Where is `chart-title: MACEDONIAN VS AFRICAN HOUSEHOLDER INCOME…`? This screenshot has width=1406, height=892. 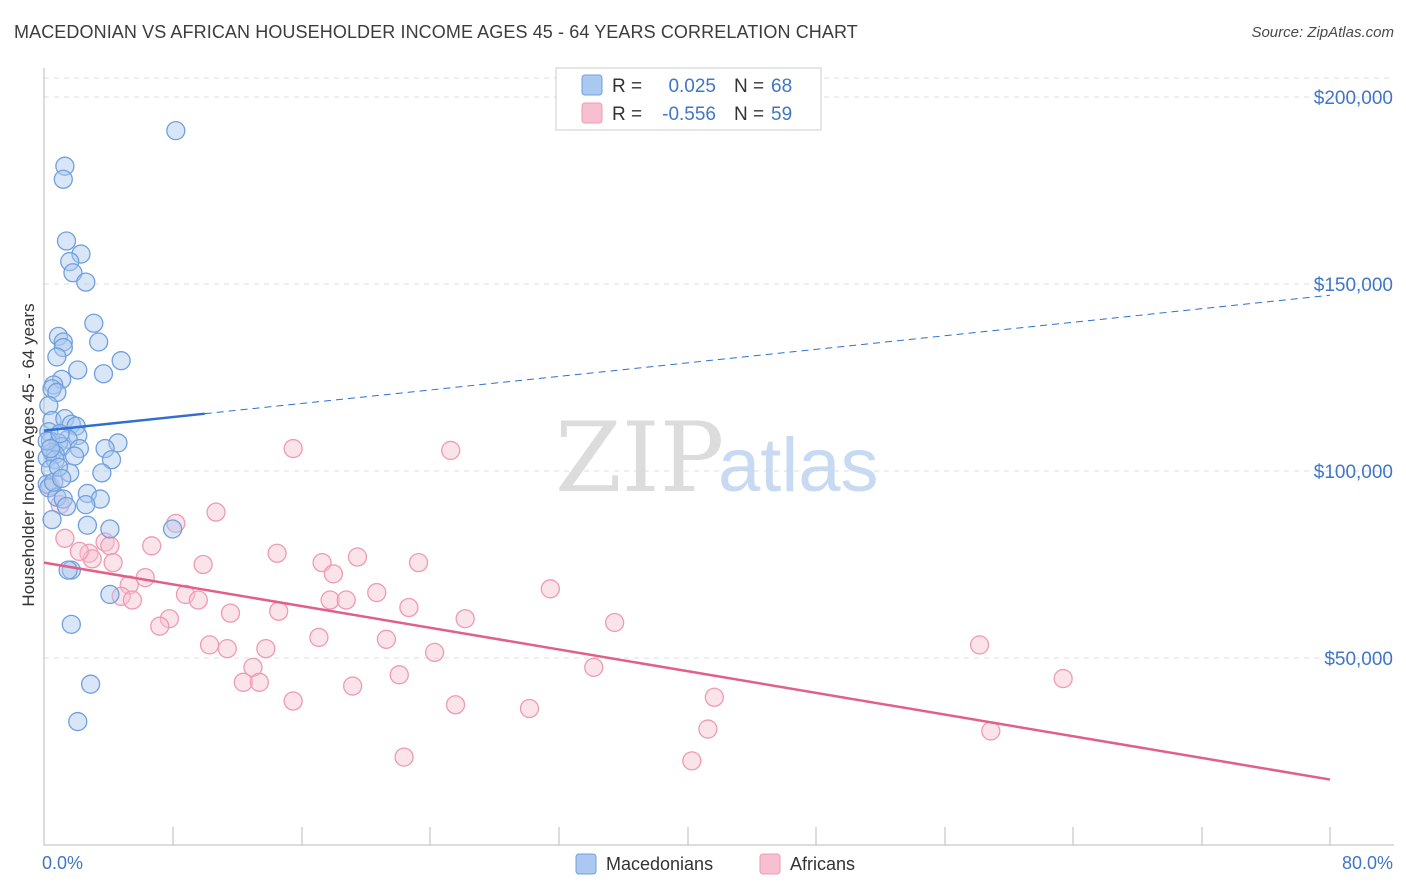 chart-title: MACEDONIAN VS AFRICAN HOUSEHOLDER INCOME… is located at coordinates (436, 32).